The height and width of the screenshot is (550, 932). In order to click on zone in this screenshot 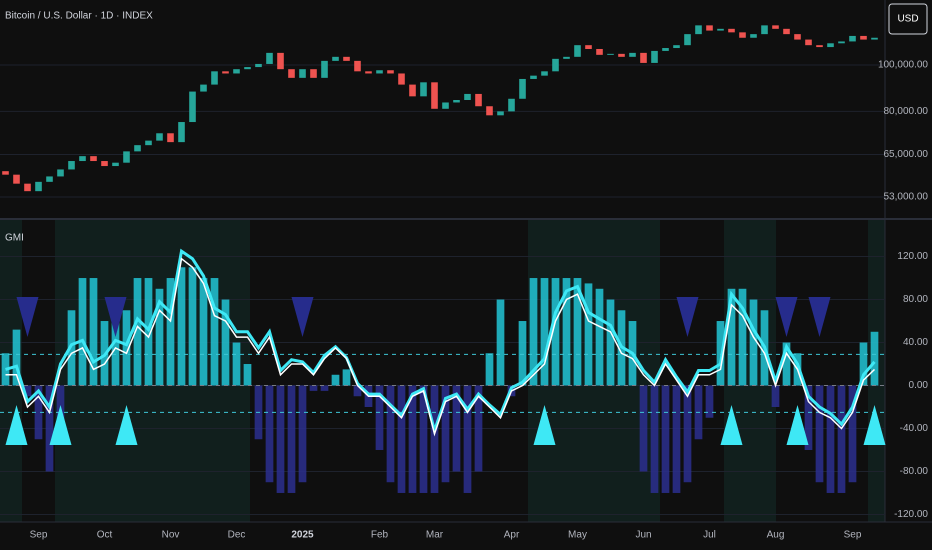, I will do `click(11, 371)`.